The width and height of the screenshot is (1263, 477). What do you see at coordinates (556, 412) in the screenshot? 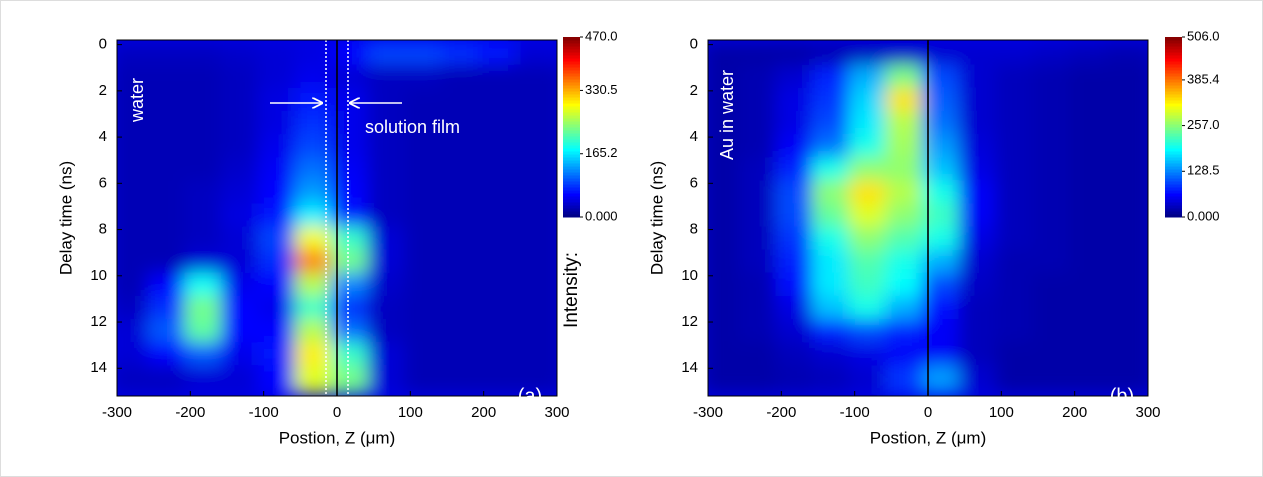
I see `x-tick-label: 300` at bounding box center [556, 412].